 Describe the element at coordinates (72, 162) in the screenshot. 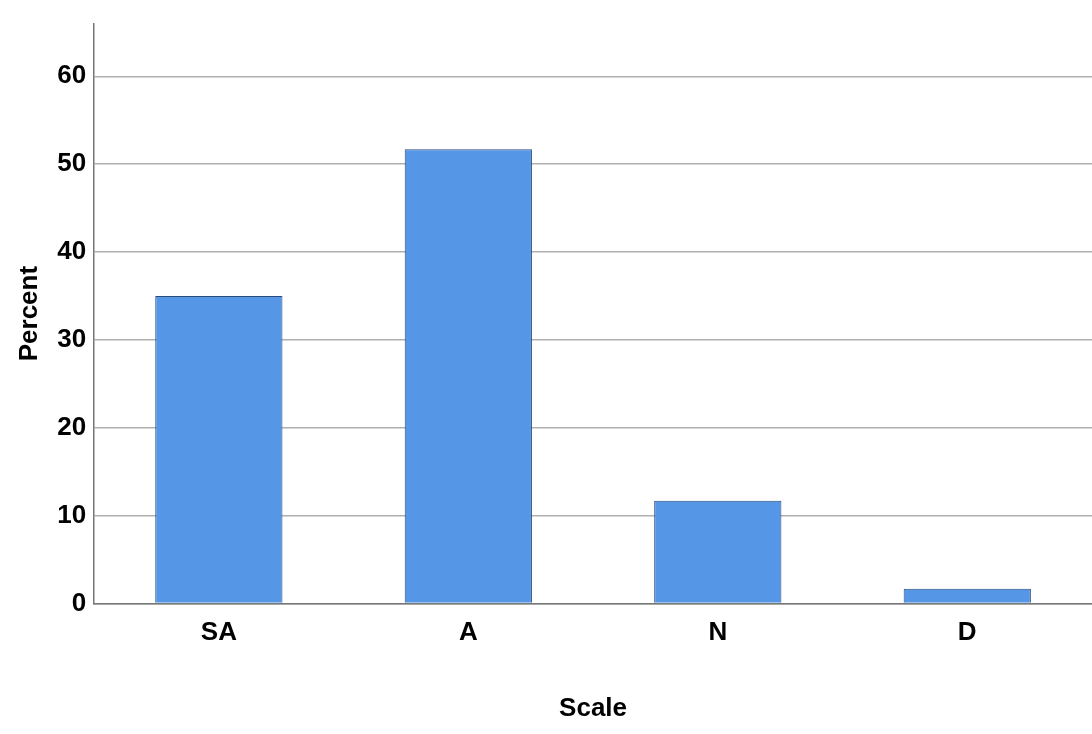

I see `y-tick-label: 50` at that location.